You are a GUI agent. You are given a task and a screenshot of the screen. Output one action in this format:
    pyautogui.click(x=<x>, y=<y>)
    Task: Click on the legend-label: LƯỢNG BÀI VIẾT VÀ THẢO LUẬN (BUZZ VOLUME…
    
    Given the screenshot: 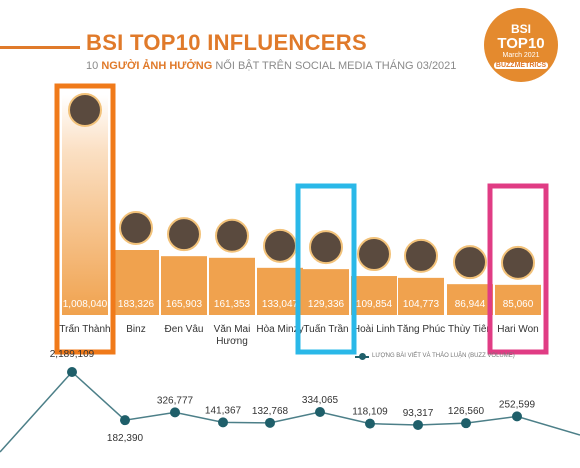 What is the action you would take?
    pyautogui.click(x=443, y=356)
    